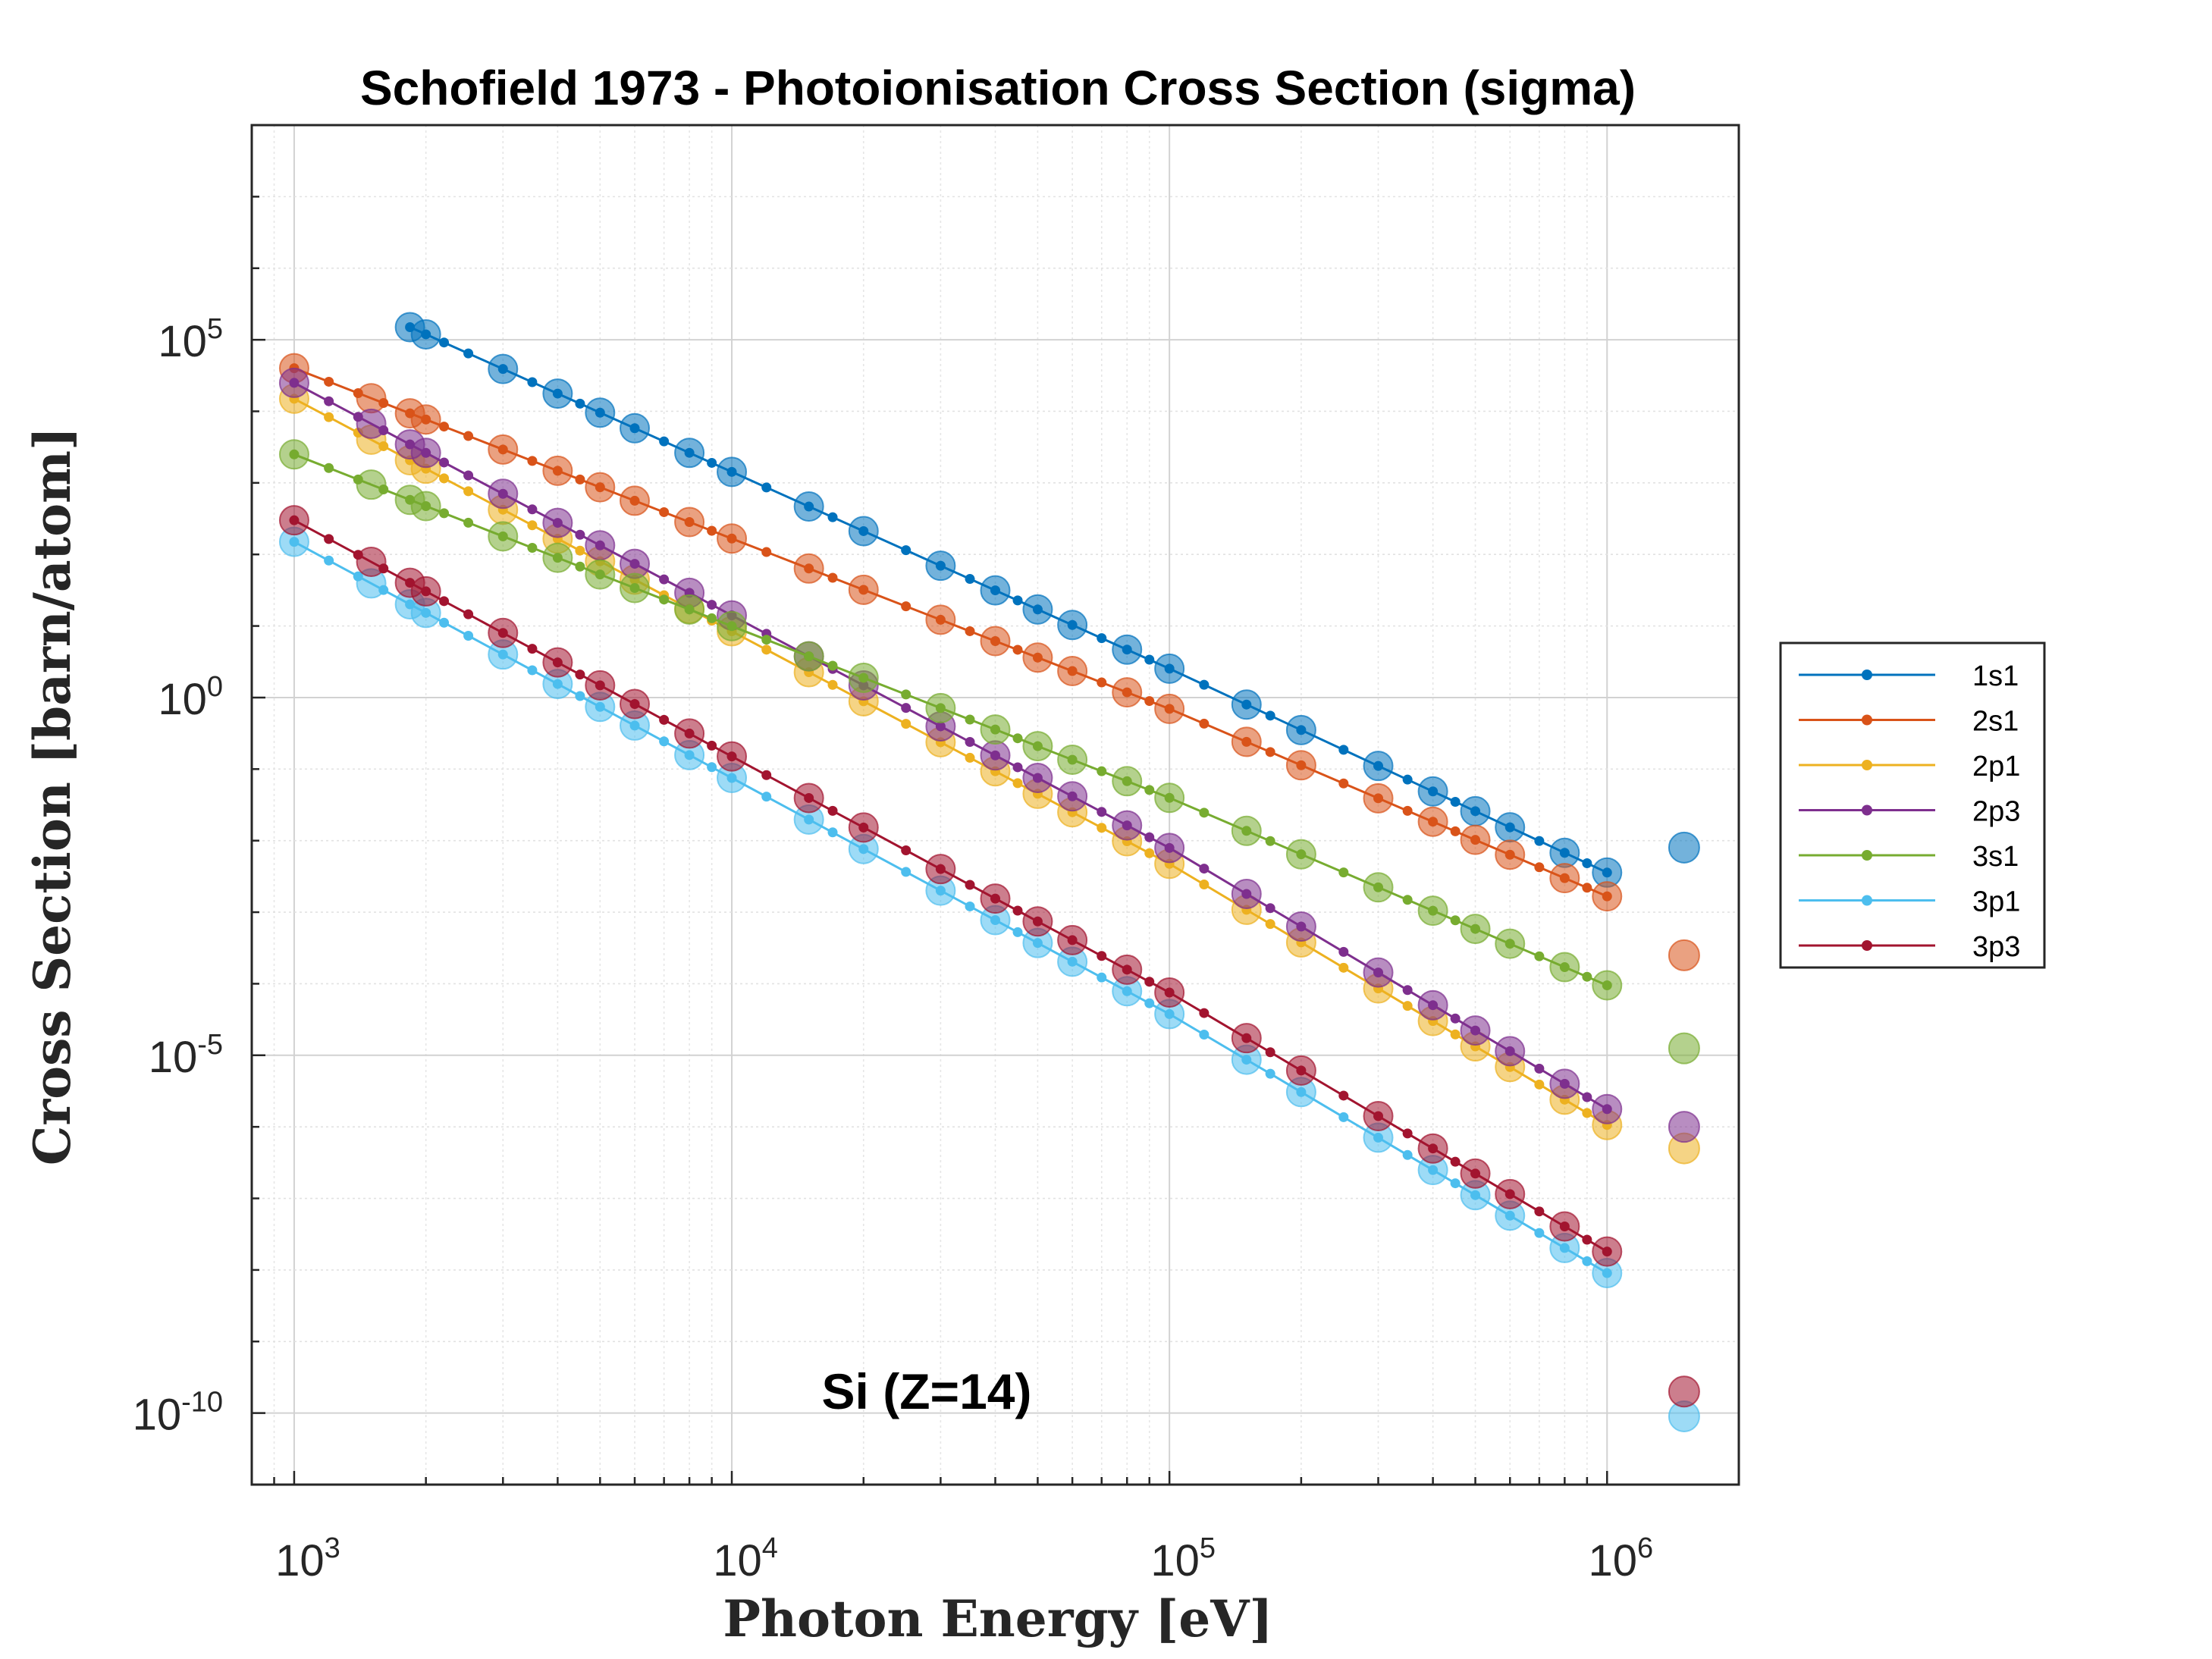 The height and width of the screenshot is (1659, 2212). Describe the element at coordinates (1909, 902) in the screenshot. I see `legend-item-3p1: 3p1` at that location.